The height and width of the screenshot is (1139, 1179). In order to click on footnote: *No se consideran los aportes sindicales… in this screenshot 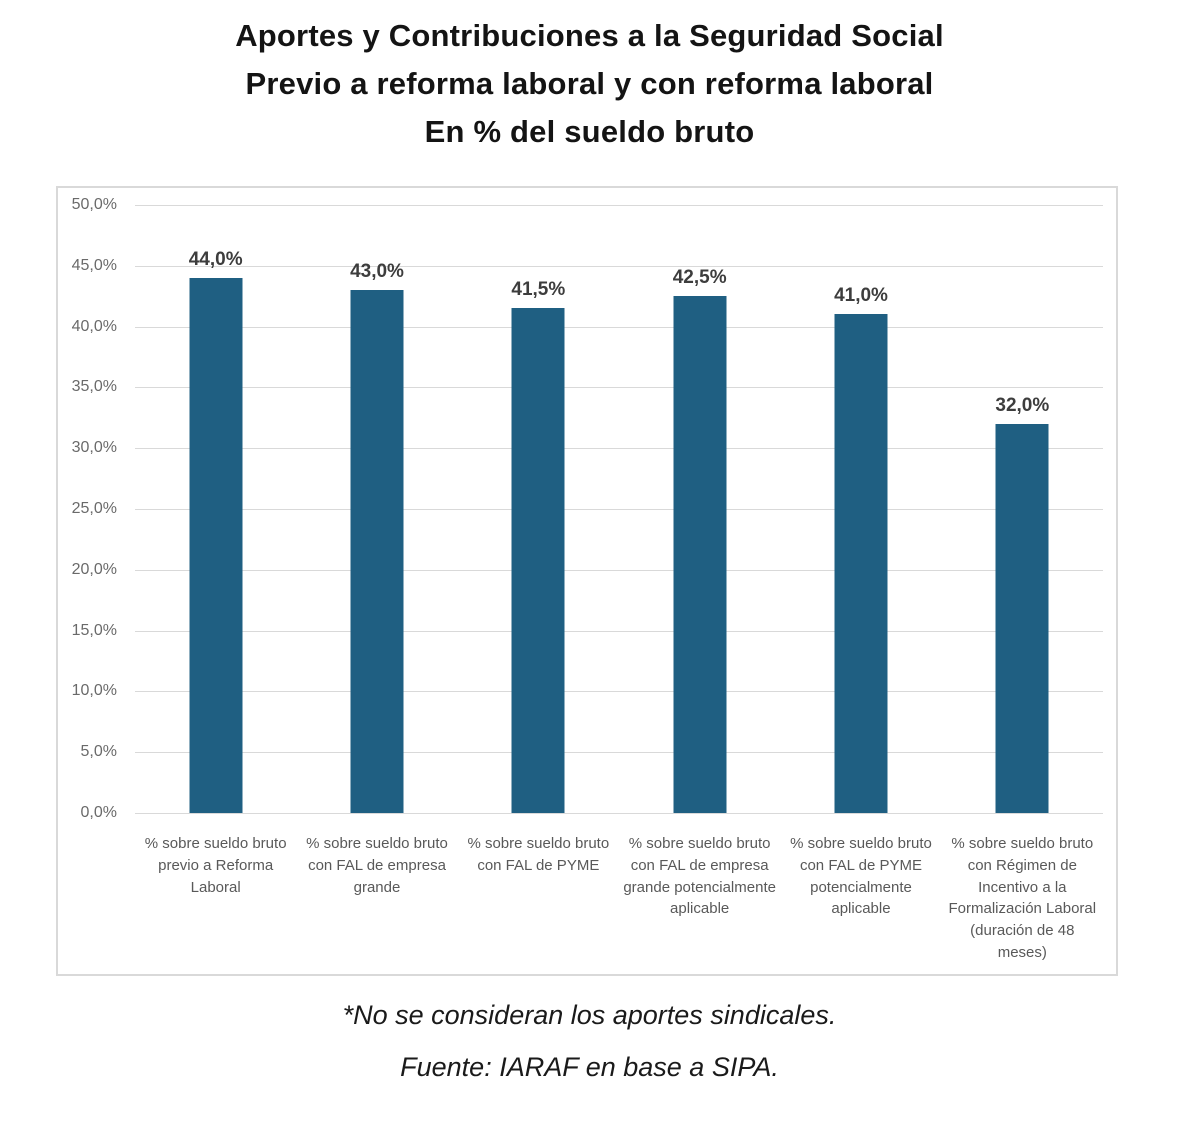, I will do `click(589, 1015)`.